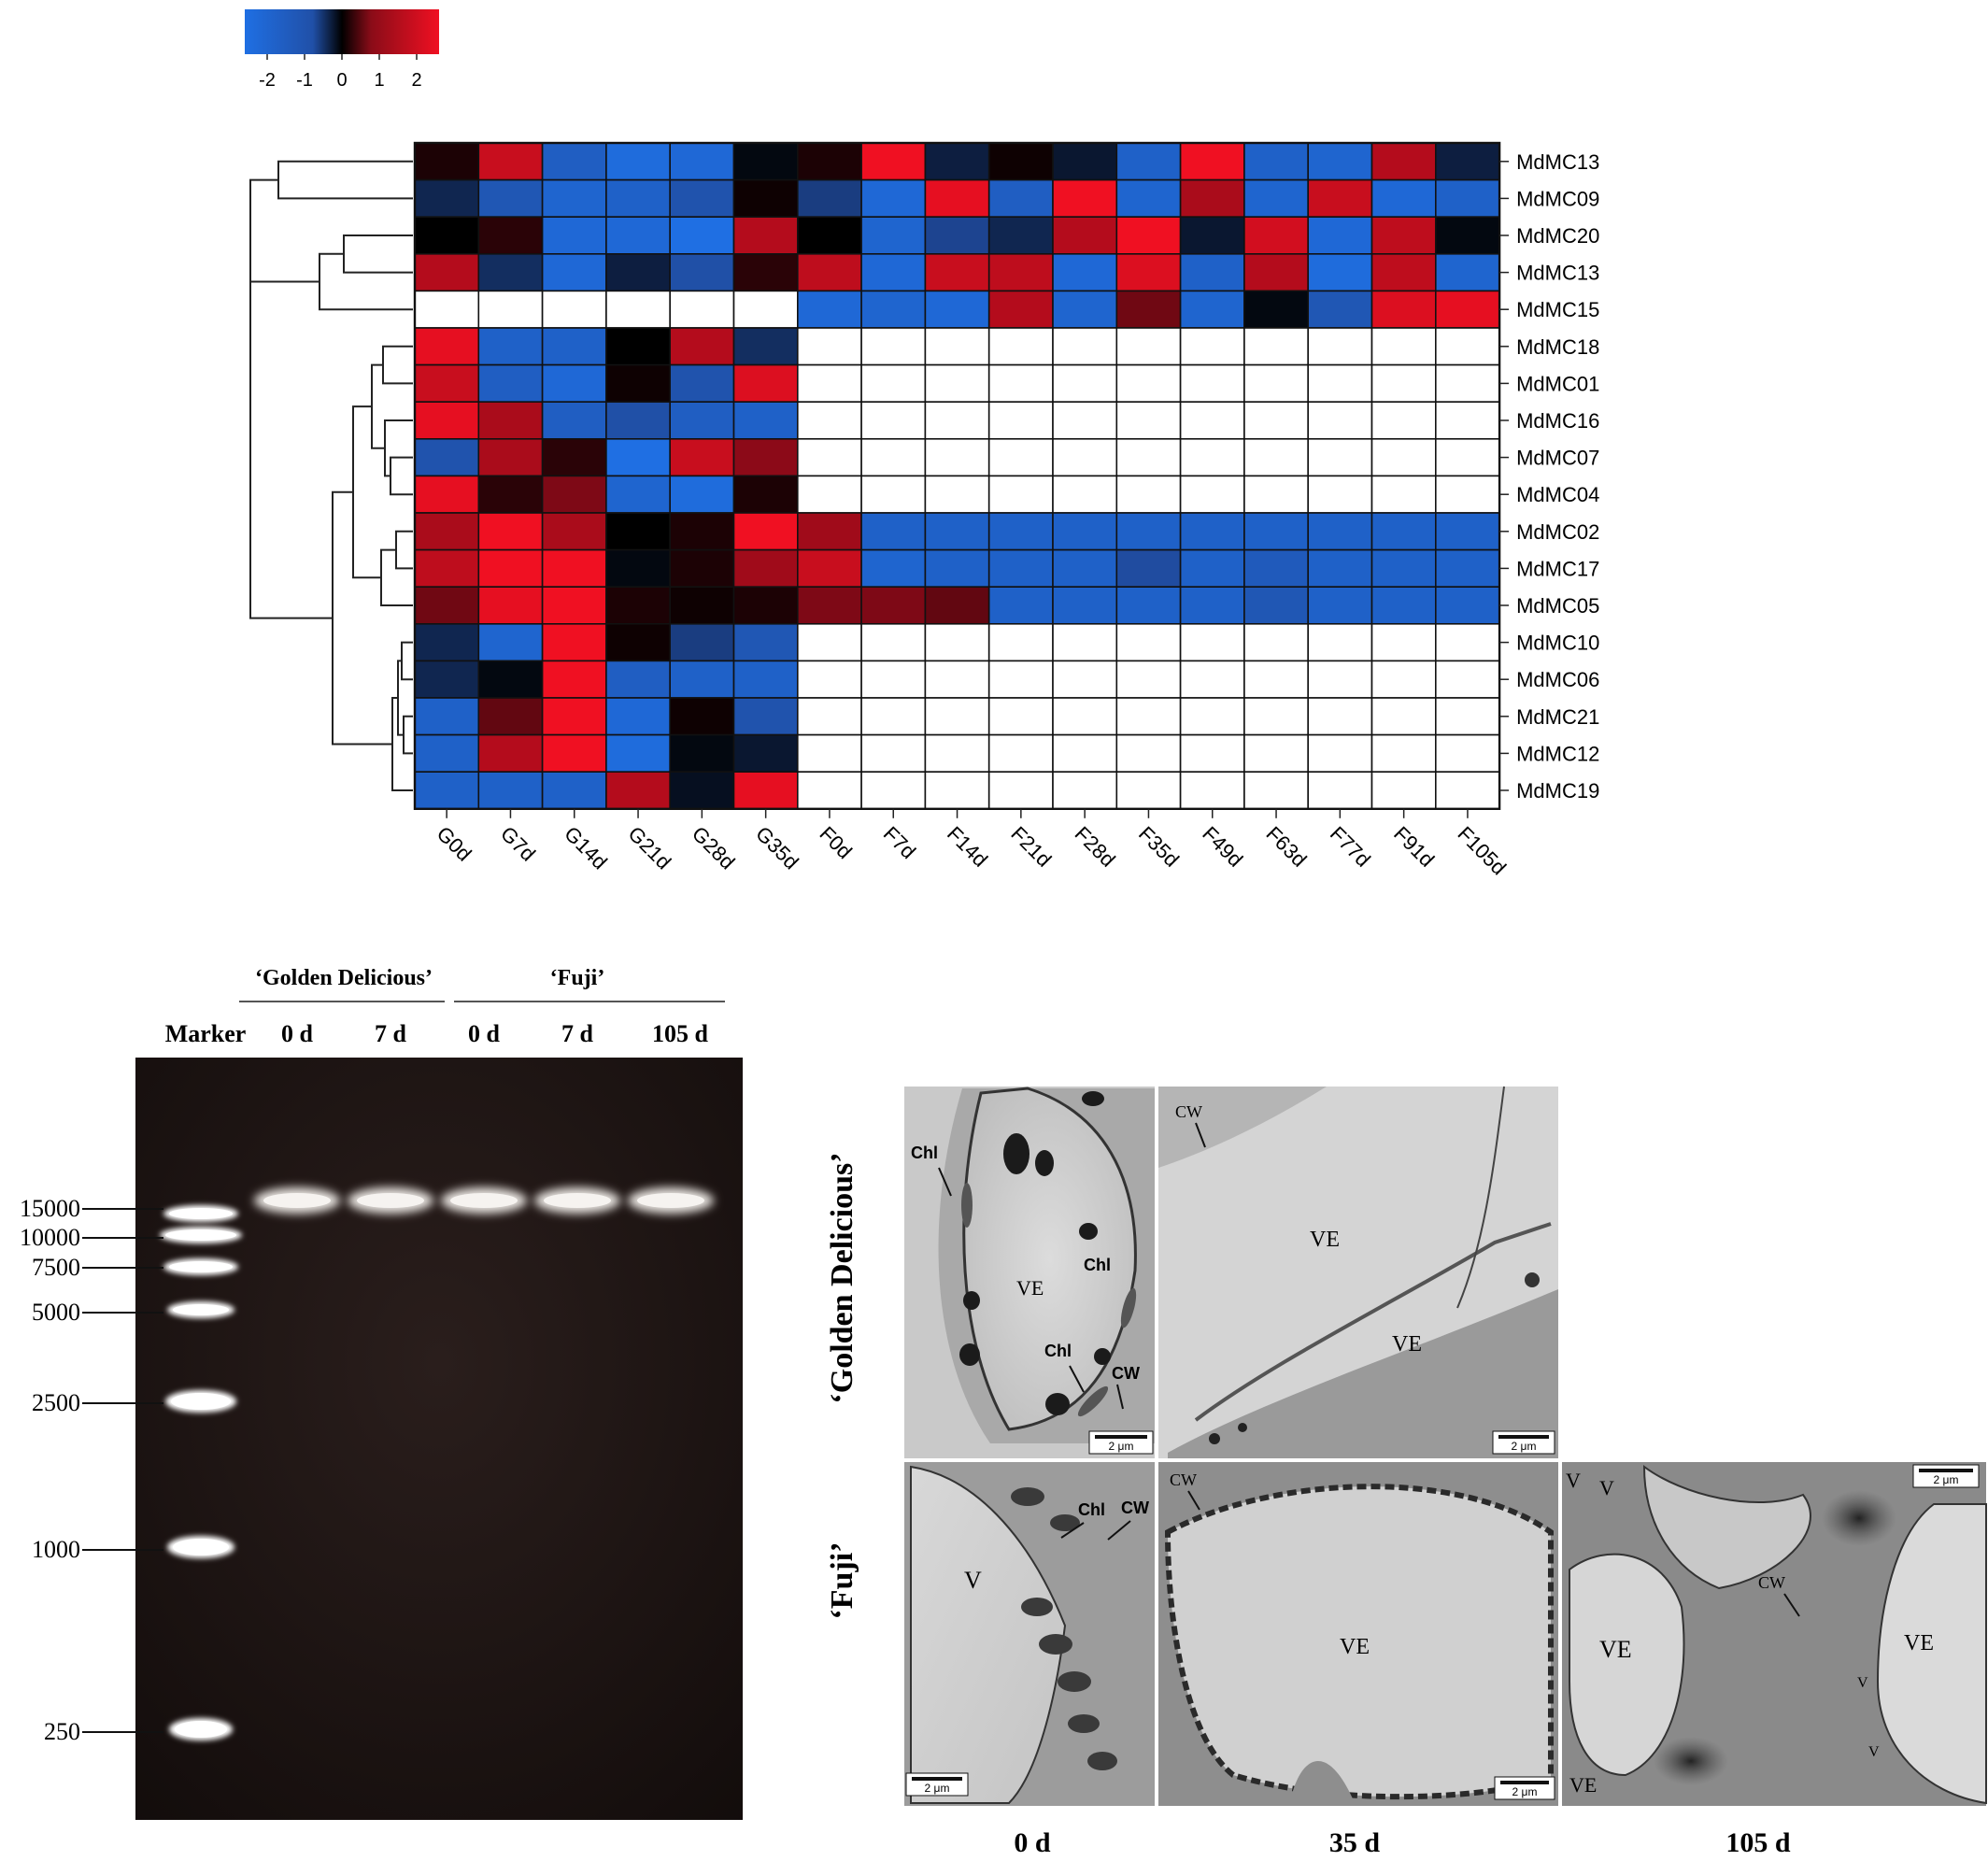 This screenshot has width=1988, height=1861. What do you see at coordinates (1557, 421) in the screenshot?
I see `row-label: MdMC16` at bounding box center [1557, 421].